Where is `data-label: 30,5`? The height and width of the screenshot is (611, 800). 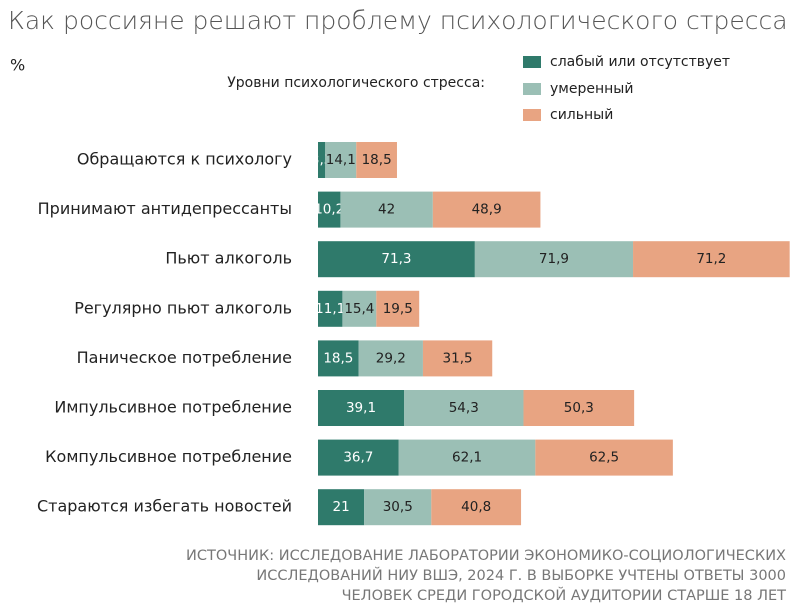
data-label: 30,5 is located at coordinates (398, 507).